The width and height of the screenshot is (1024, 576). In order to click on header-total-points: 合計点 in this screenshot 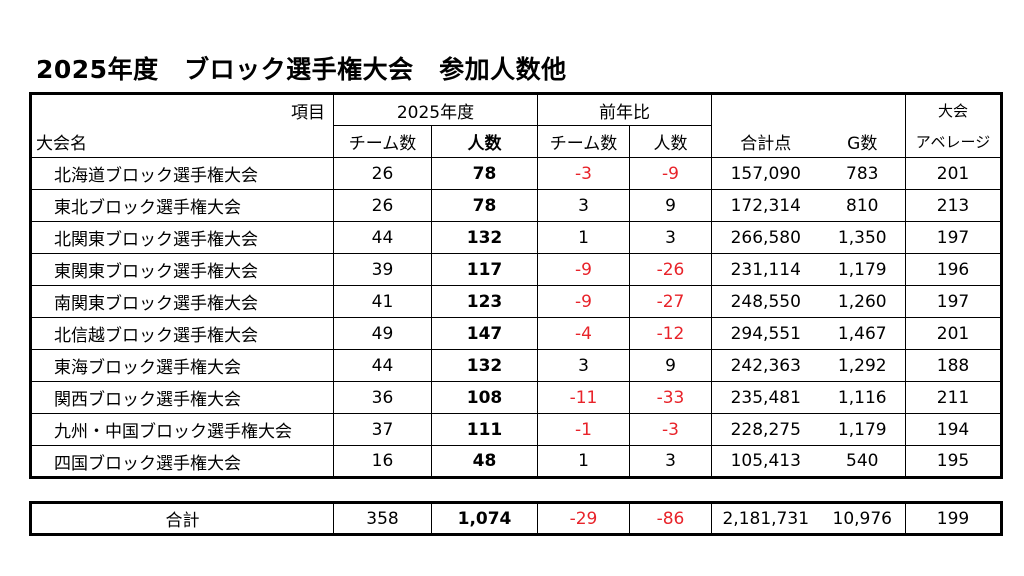, I will do `click(765, 141)`.